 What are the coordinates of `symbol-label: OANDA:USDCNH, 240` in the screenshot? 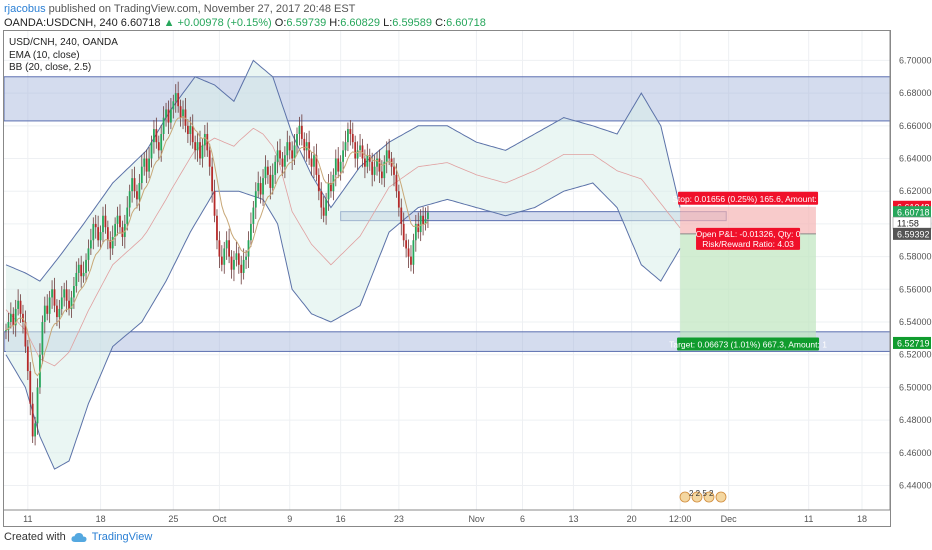 It's located at (61, 23).